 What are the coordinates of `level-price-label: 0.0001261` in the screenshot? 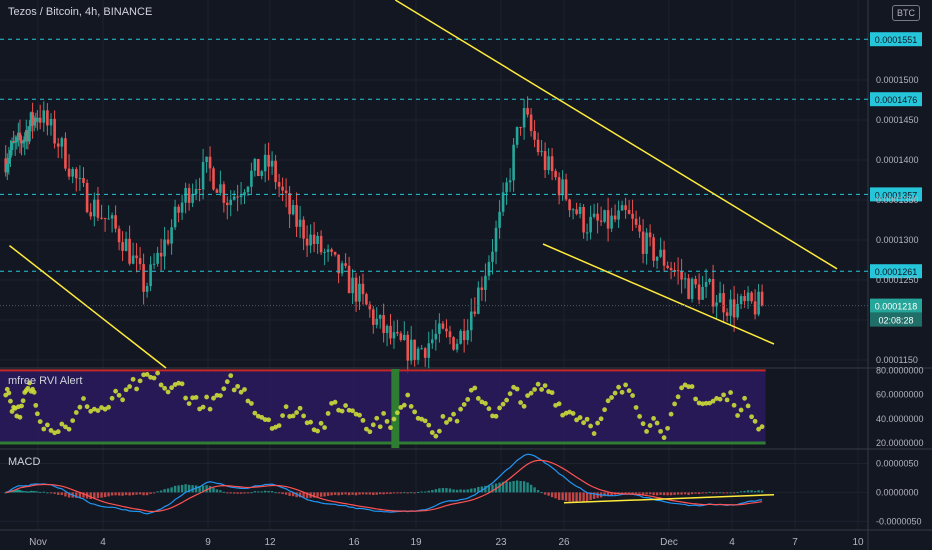 It's located at (896, 272).